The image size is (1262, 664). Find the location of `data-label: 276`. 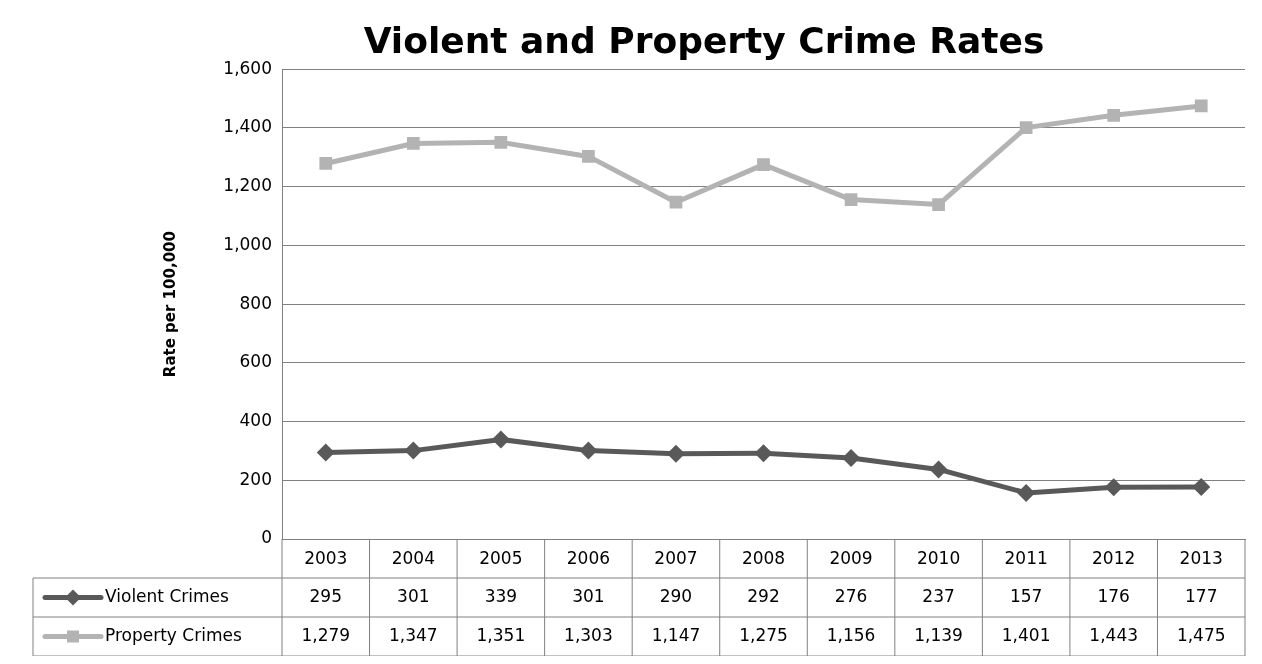

data-label: 276 is located at coordinates (851, 595).